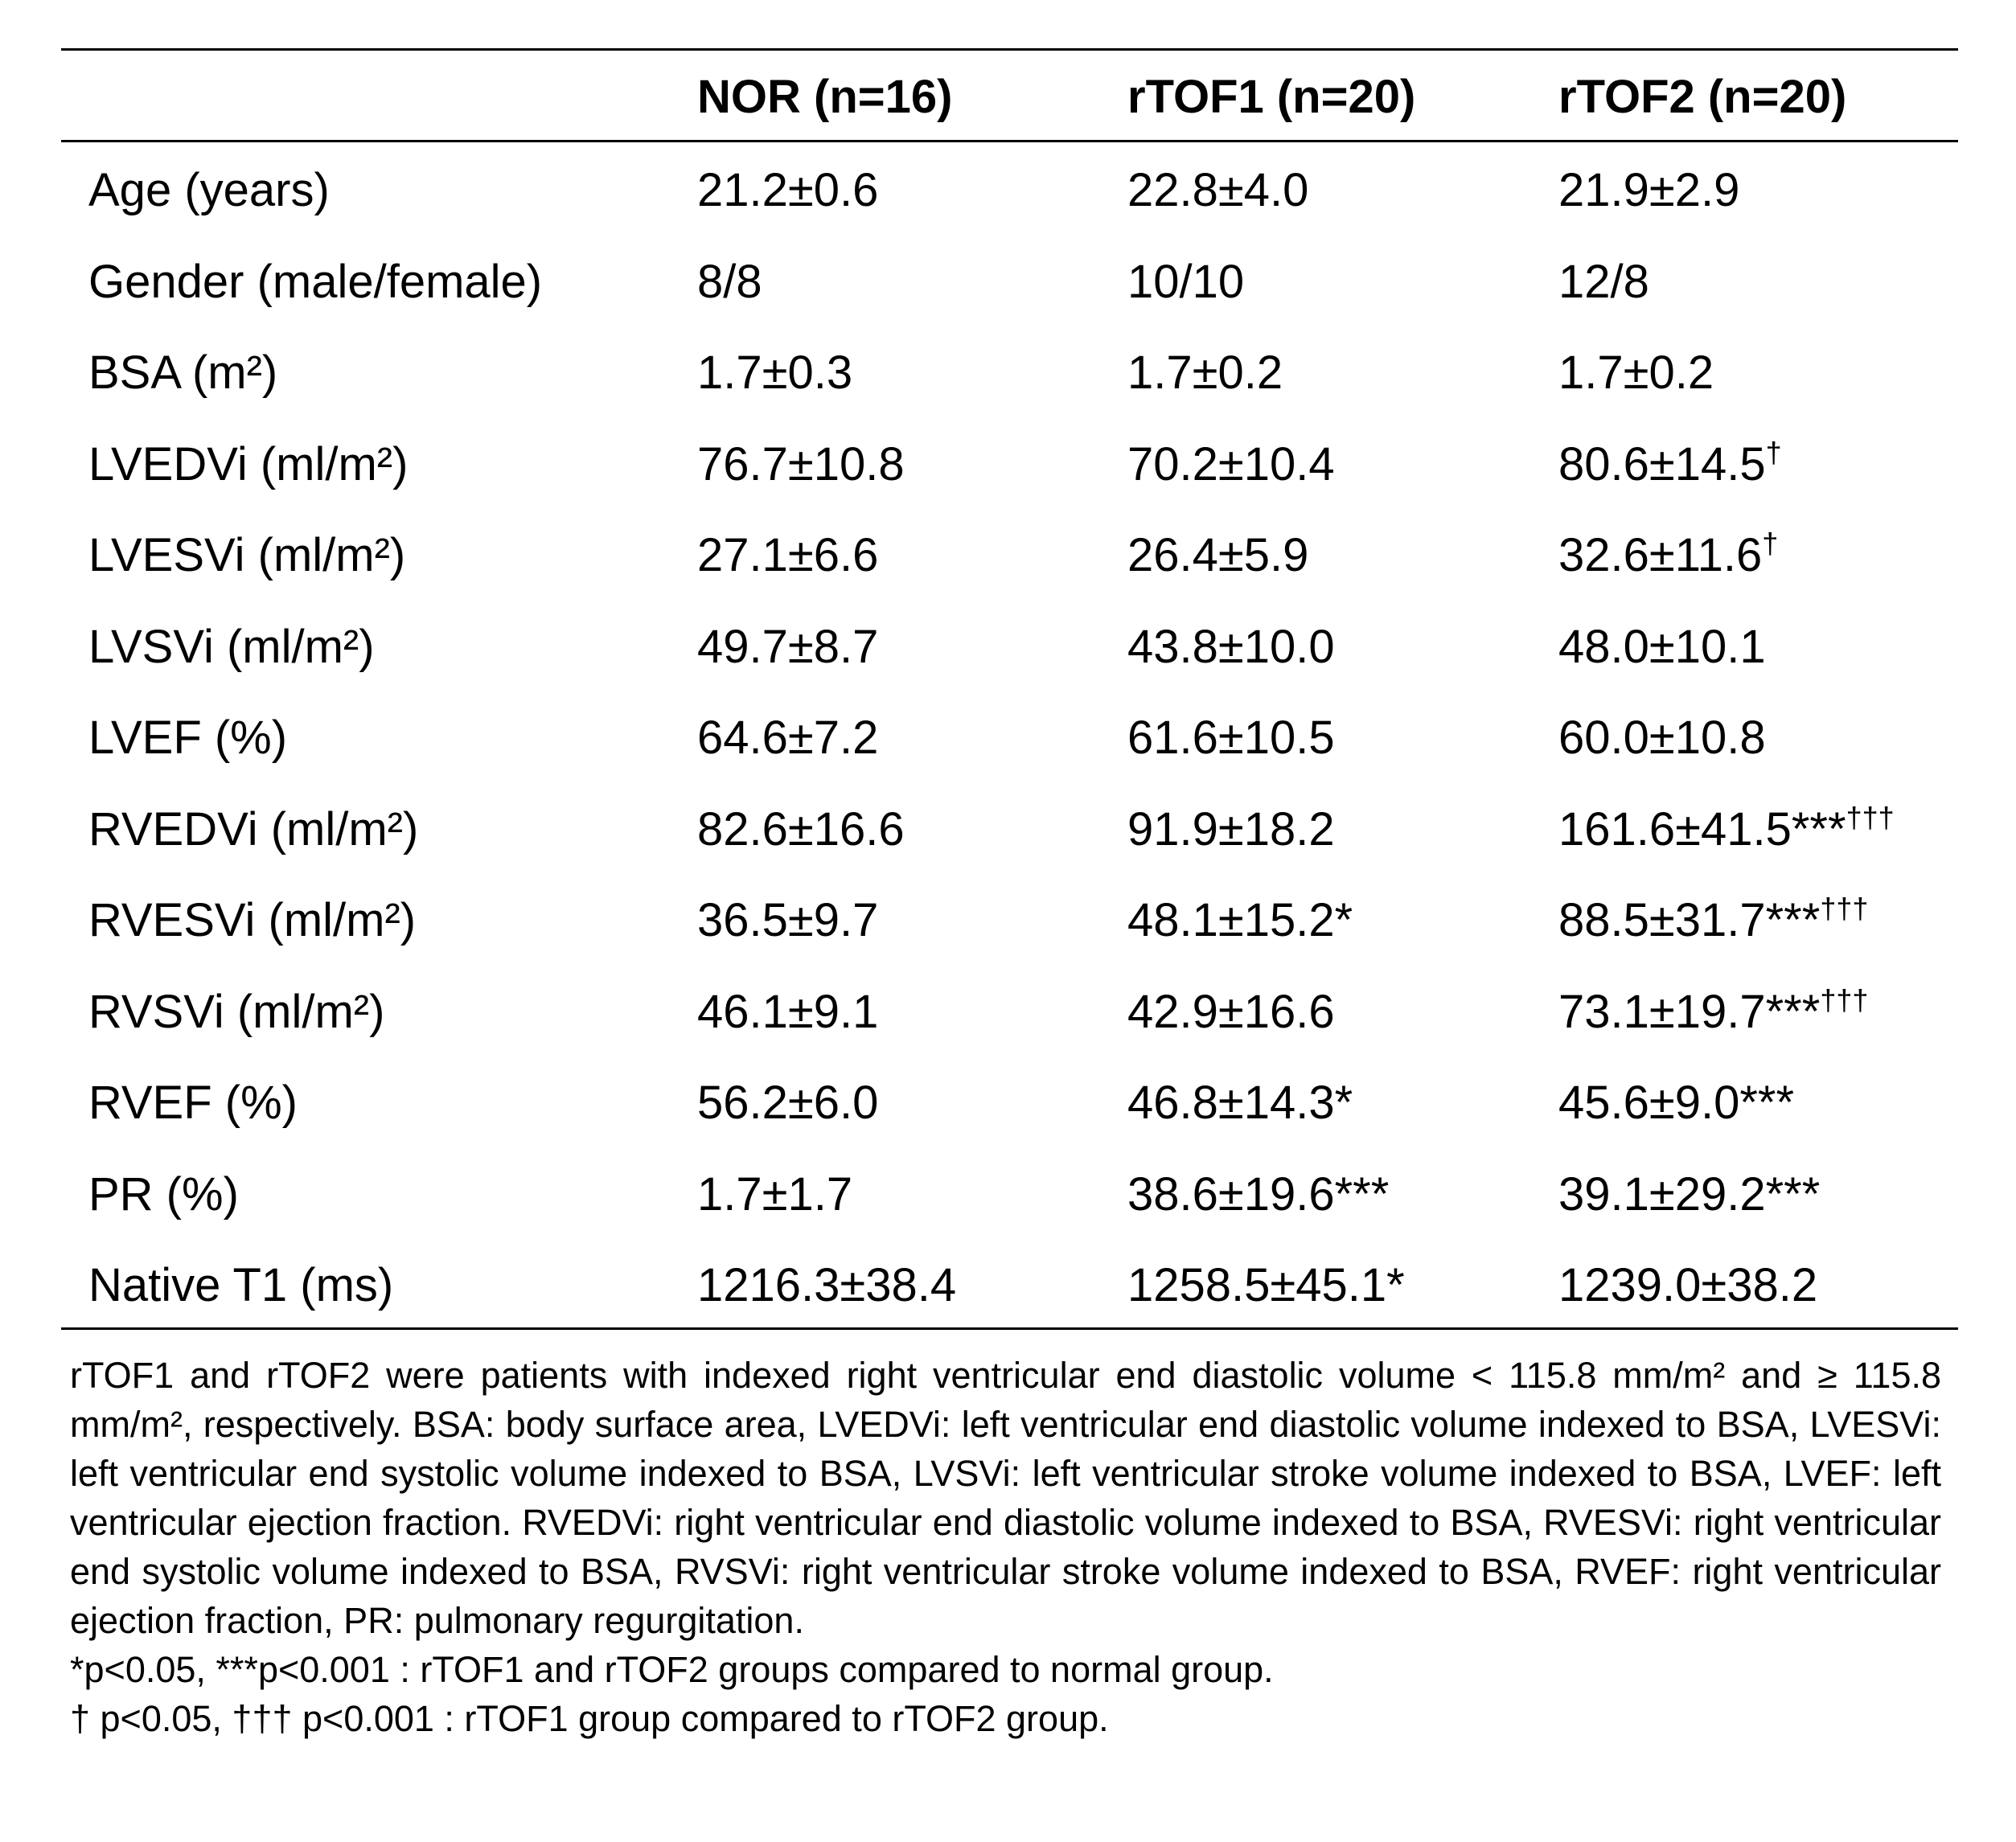  I want to click on table-cell: 1.7±1.7, so click(775, 1193).